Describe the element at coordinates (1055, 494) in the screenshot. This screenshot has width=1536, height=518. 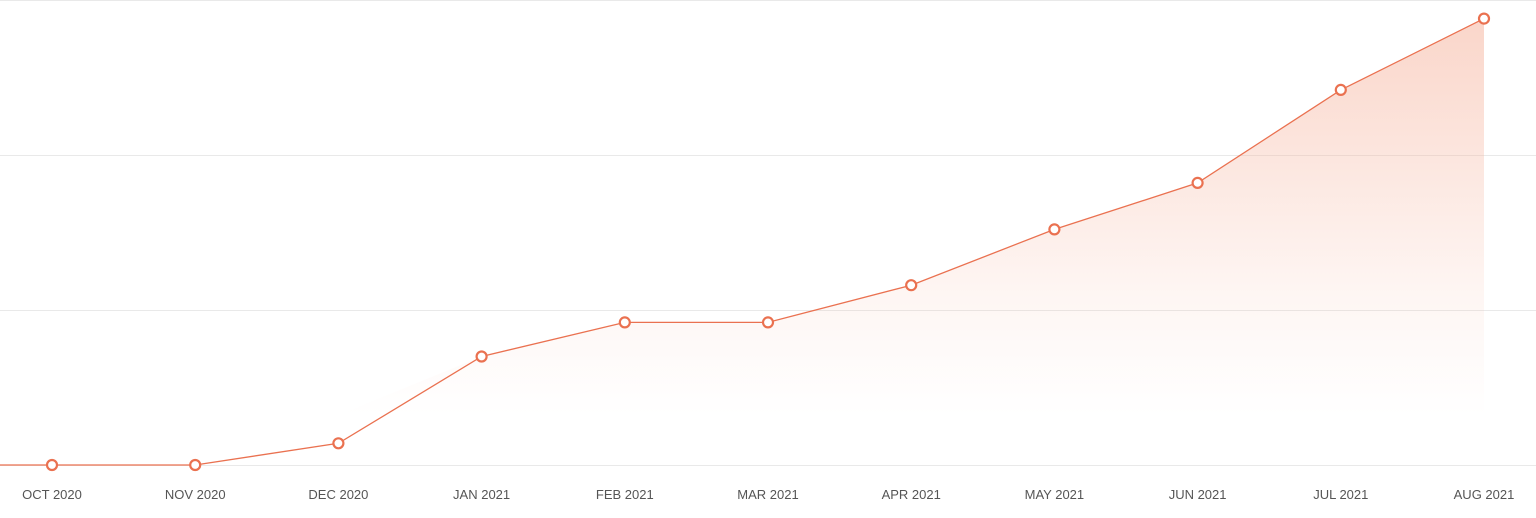
I see `x-tick-label-7: MAY 2021` at that location.